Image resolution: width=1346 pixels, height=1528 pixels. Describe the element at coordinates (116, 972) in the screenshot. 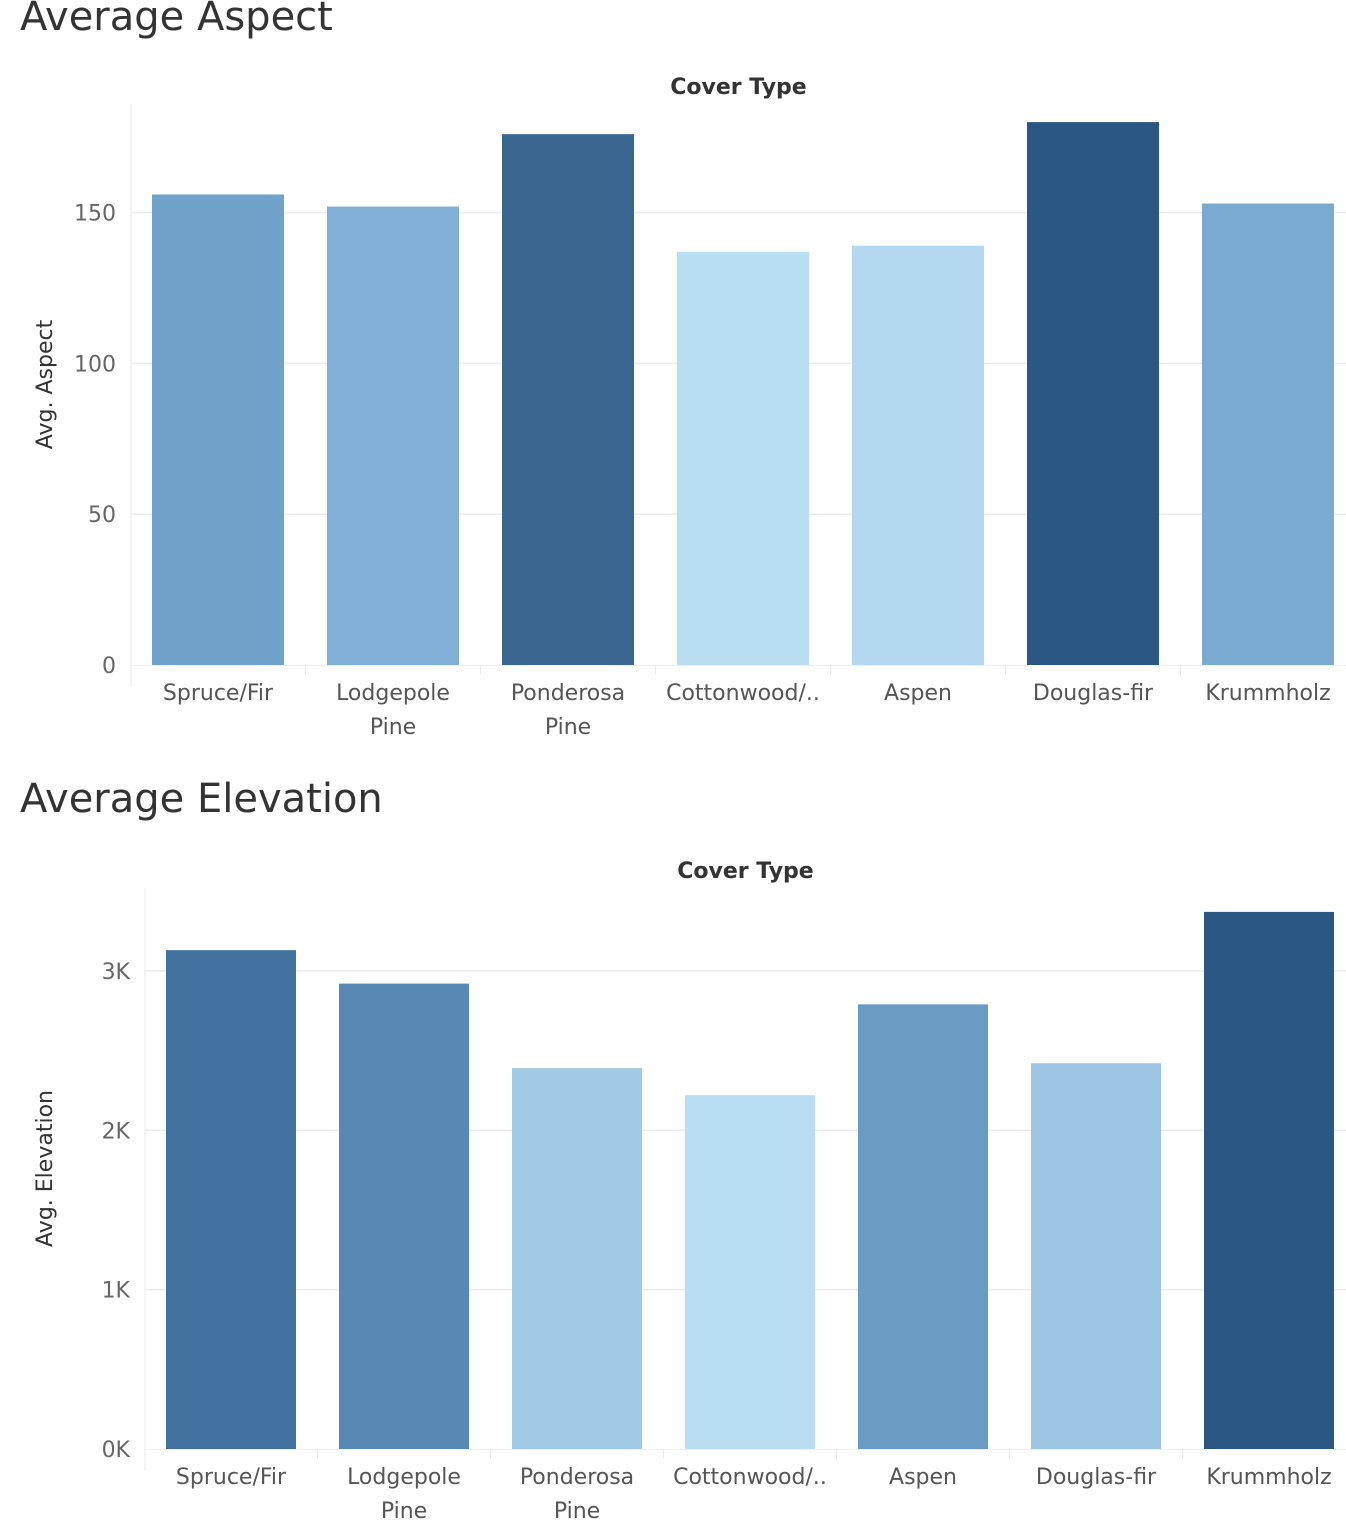

I see `y-tick-label: 3K` at that location.